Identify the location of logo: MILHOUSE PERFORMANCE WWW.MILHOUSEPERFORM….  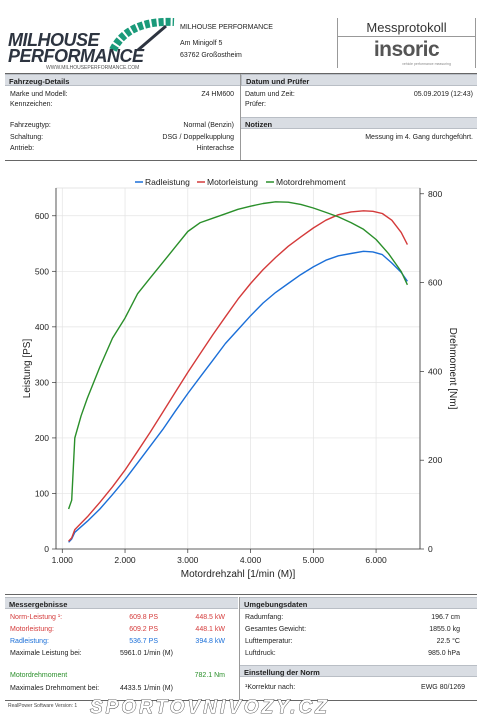
(91, 44).